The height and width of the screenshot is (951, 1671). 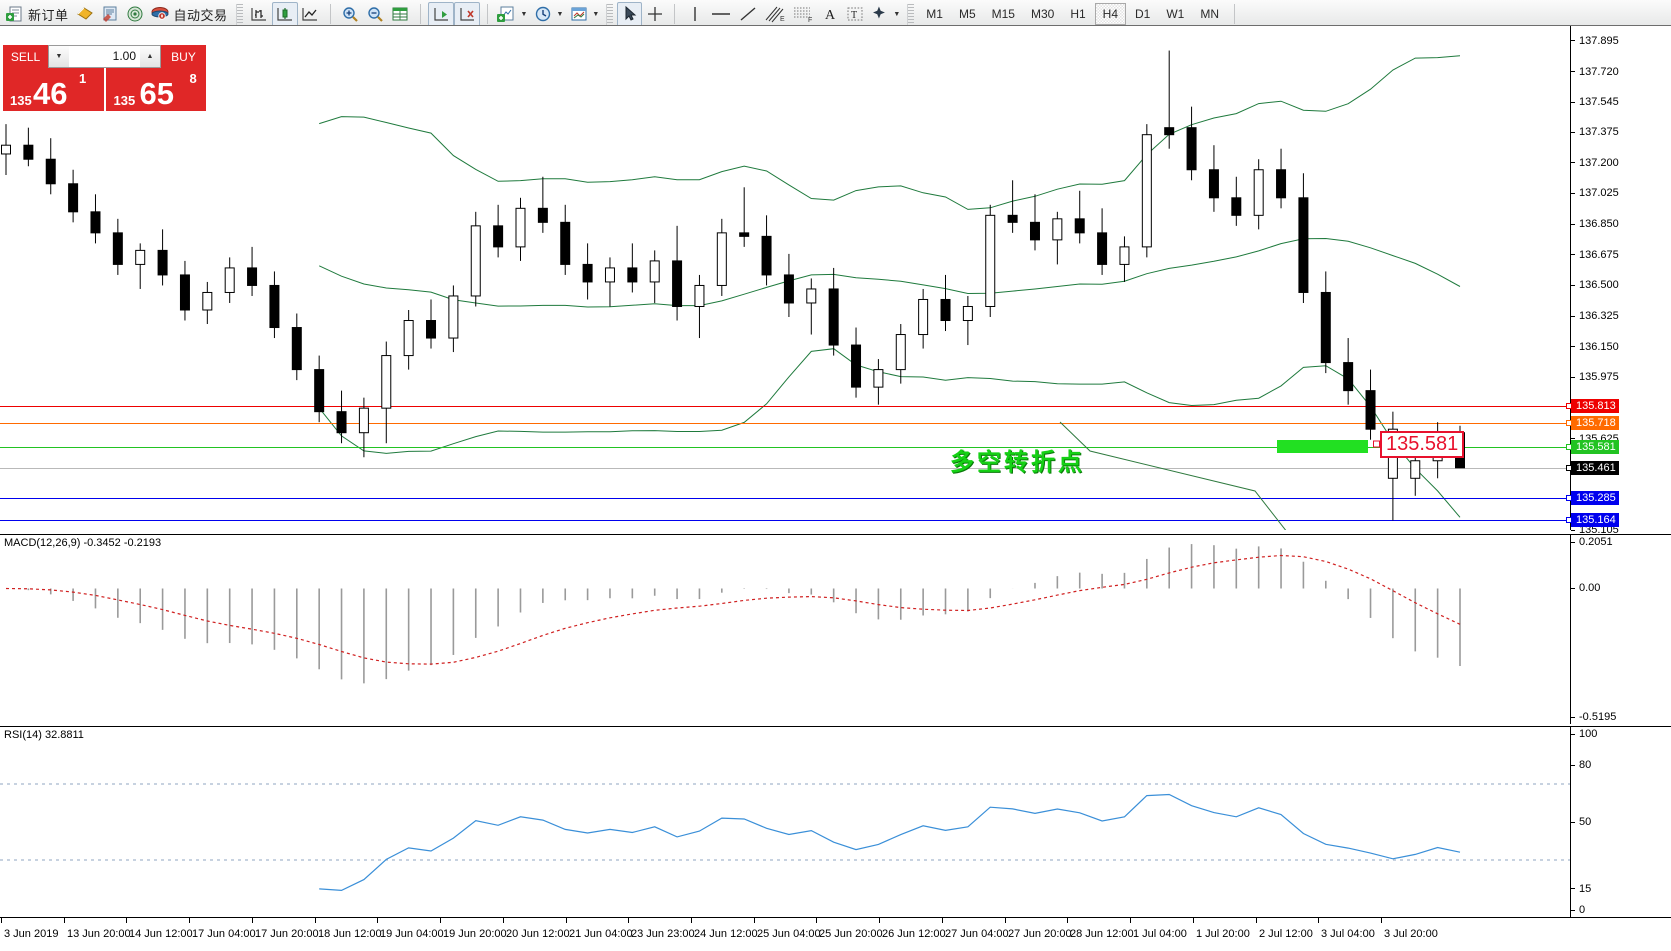 I want to click on templates-icon, so click(x=578, y=14).